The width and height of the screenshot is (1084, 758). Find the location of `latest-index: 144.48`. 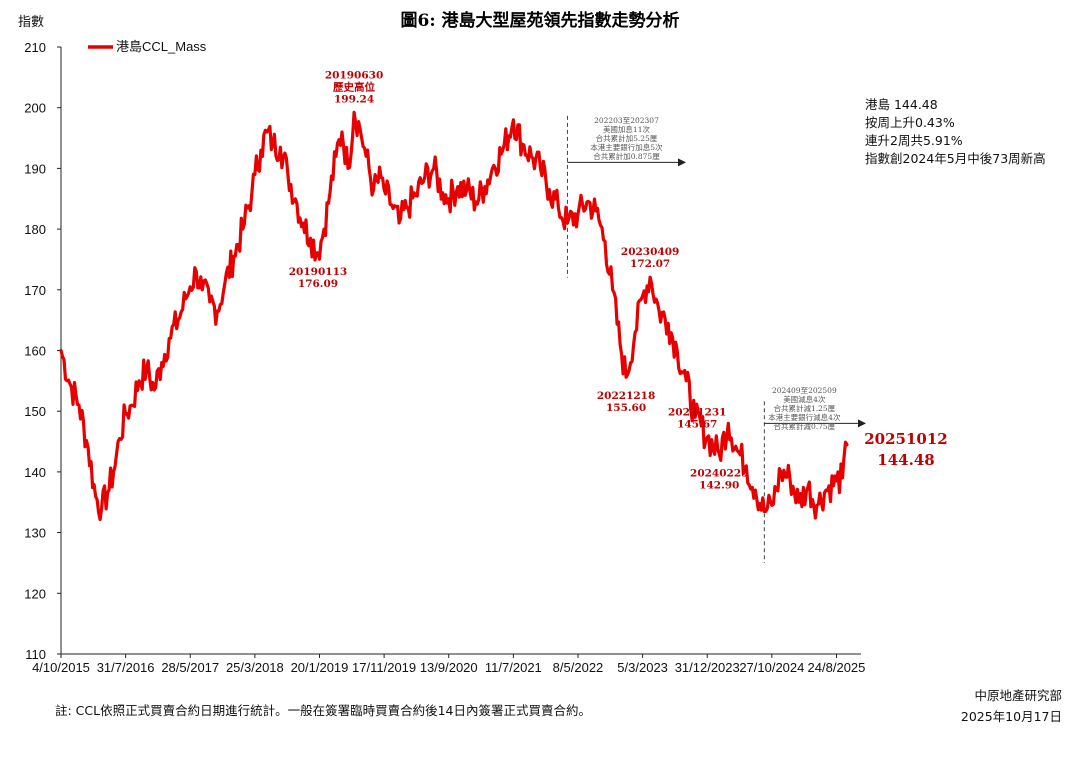

latest-index: 144.48 is located at coordinates (905, 460).